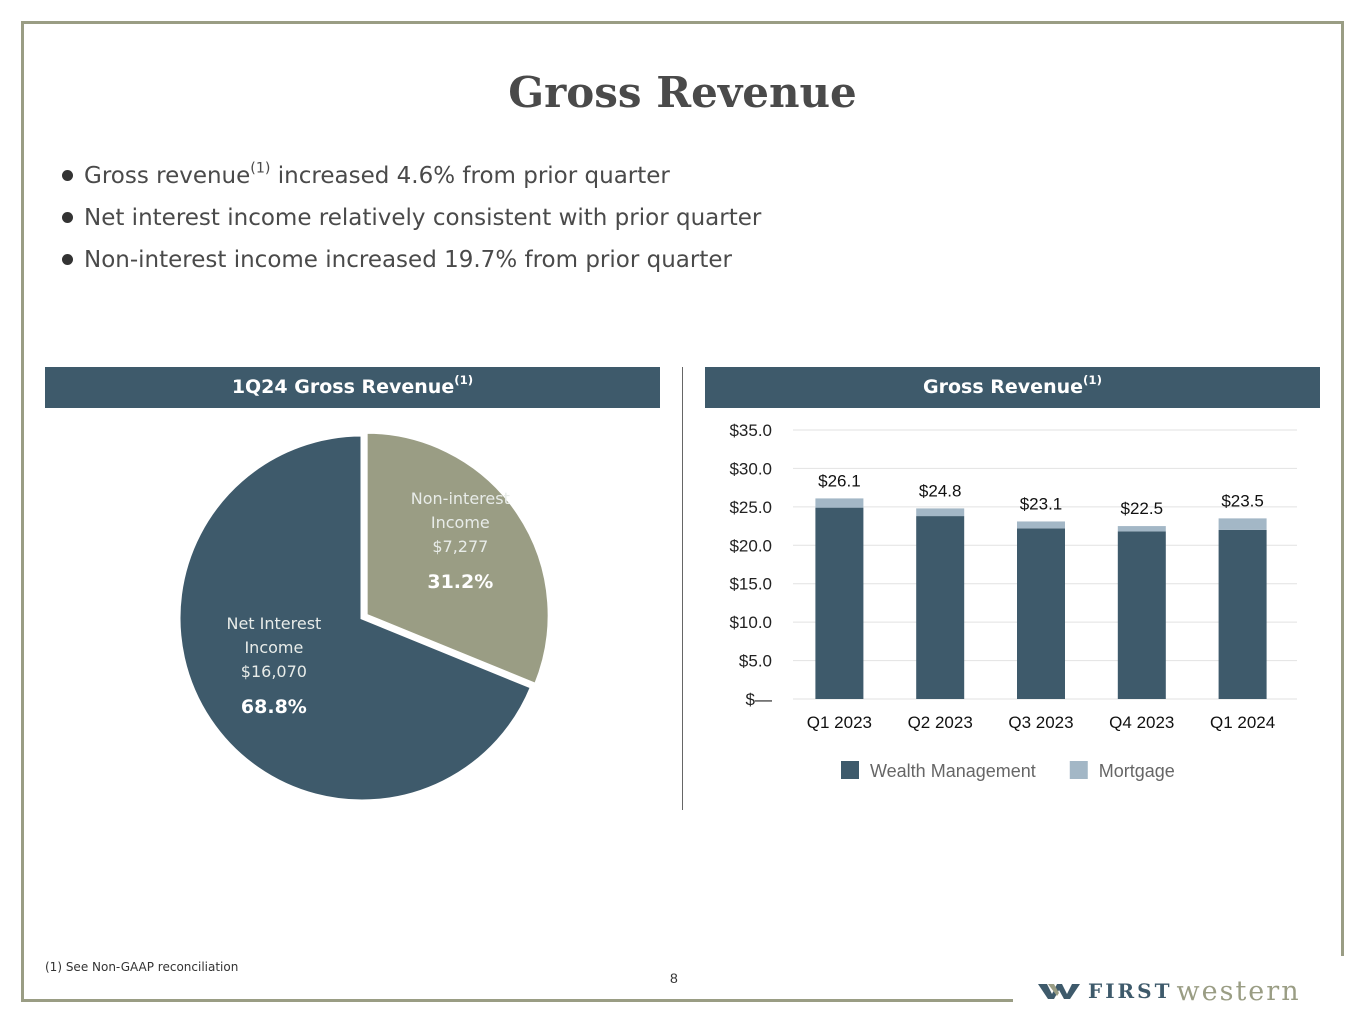 This screenshot has height=1024, width=1365. I want to click on bar-panel-header: Gross Revenue(1), so click(1012, 387).